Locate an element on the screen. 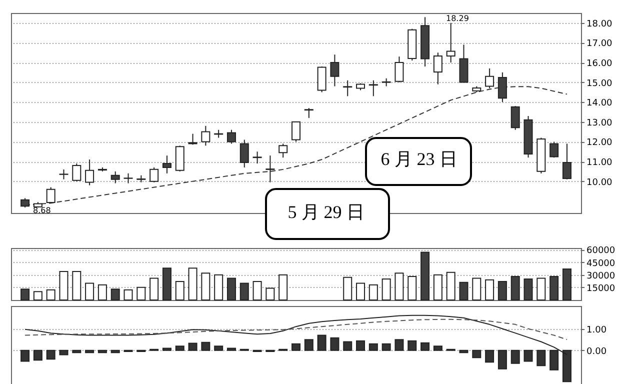 This screenshot has width=641, height=384. y-tick-label: 1.00 is located at coordinates (596, 330).